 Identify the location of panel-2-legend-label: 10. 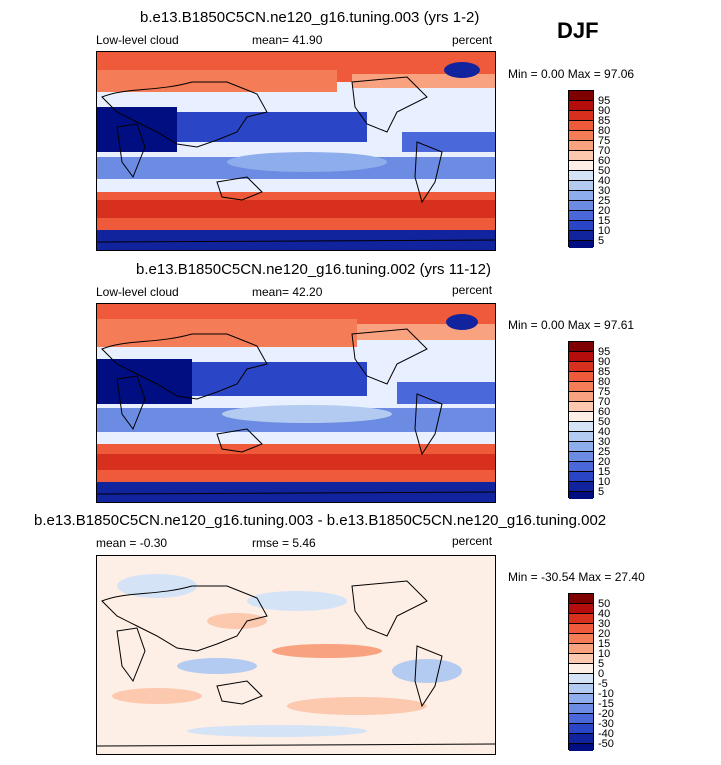
(604, 482).